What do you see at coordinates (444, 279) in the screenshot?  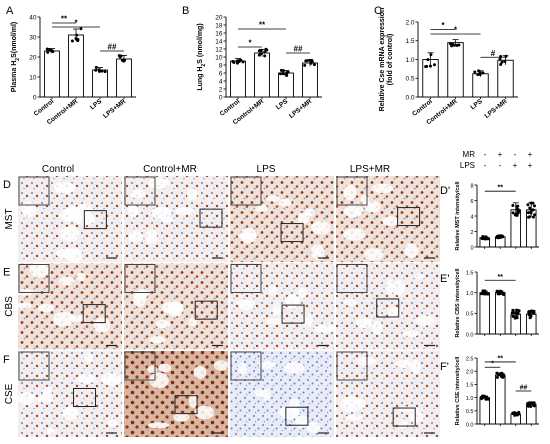 I see `panel-letter: E'` at bounding box center [444, 279].